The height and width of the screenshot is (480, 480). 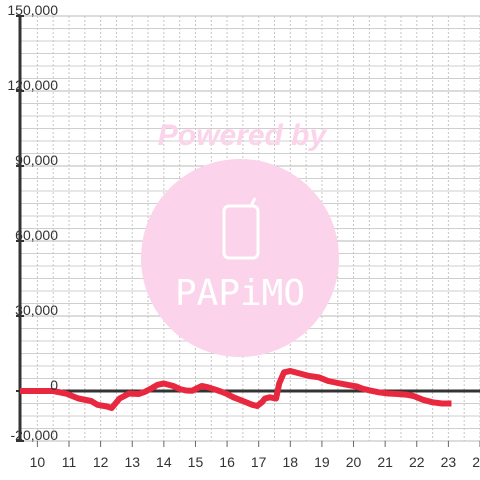 I want to click on x-tick-label: 13, so click(x=132, y=462).